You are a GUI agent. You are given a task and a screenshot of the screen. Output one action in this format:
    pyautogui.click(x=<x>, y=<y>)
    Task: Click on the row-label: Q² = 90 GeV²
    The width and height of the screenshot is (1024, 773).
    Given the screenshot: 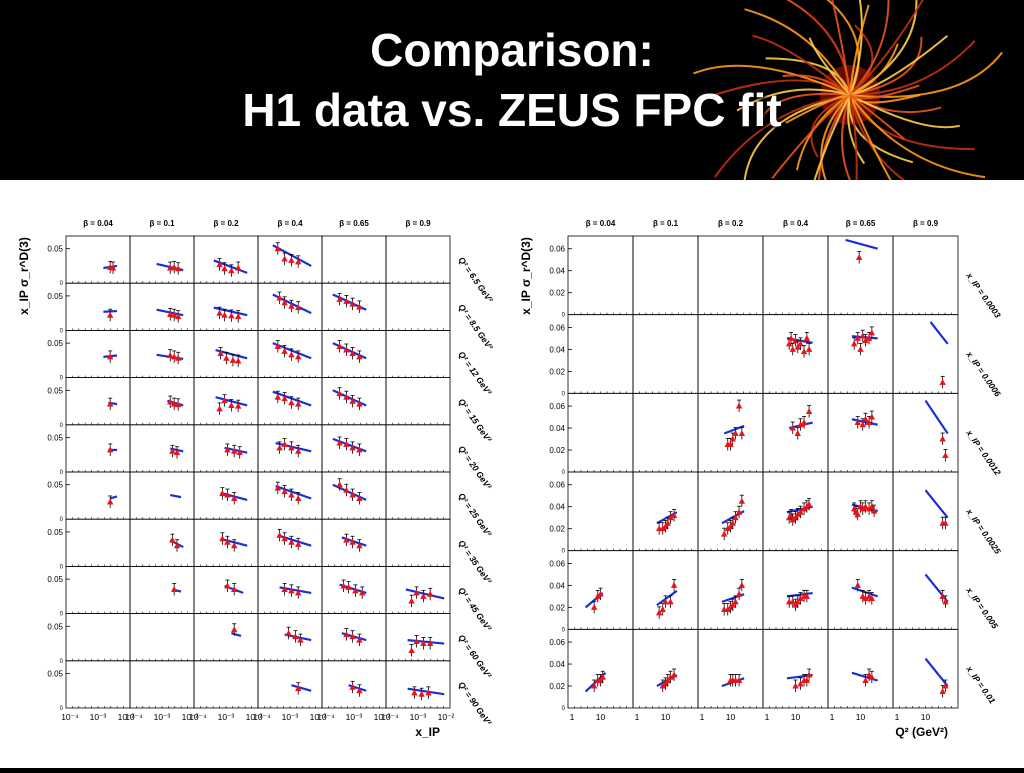 What is the action you would take?
    pyautogui.click(x=475, y=704)
    